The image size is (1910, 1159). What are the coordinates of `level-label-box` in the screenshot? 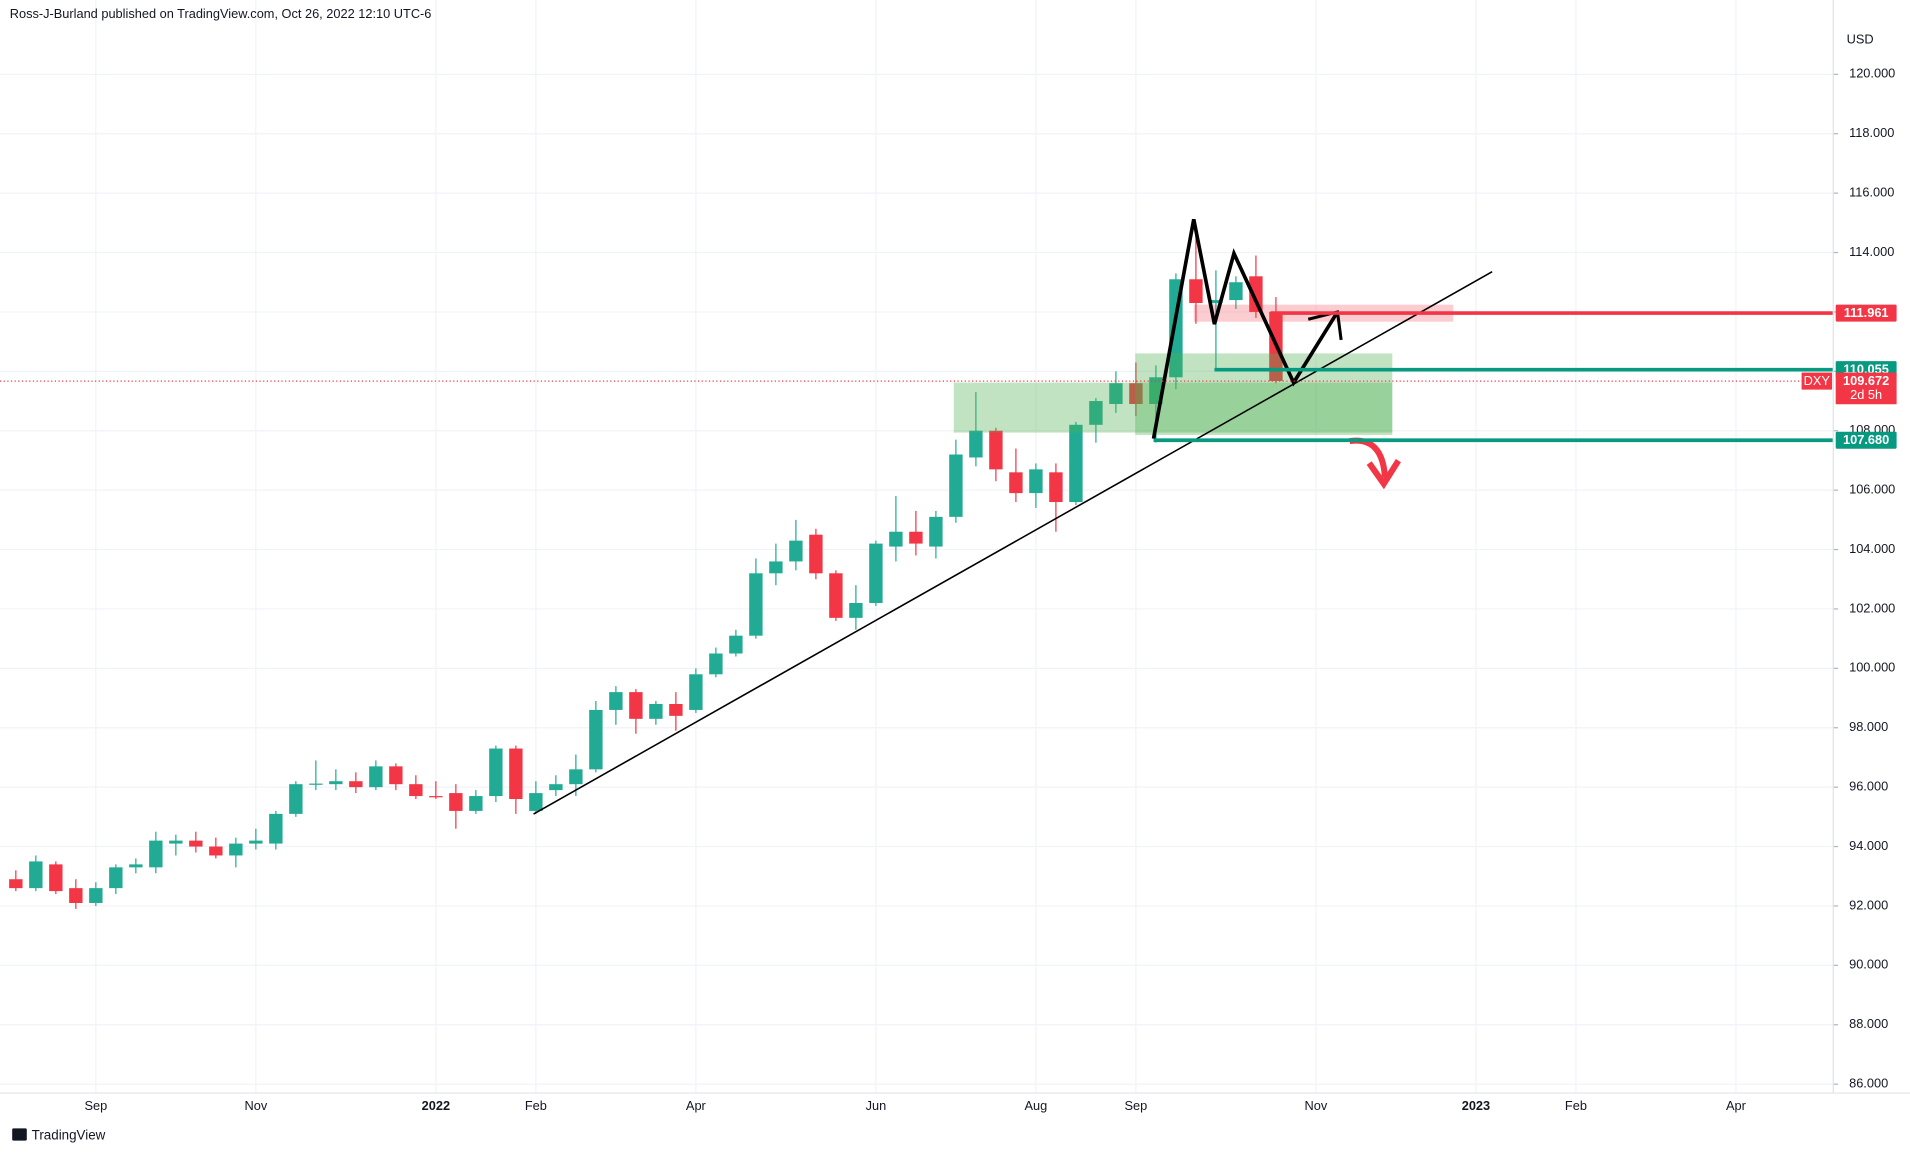 It's located at (1866, 313).